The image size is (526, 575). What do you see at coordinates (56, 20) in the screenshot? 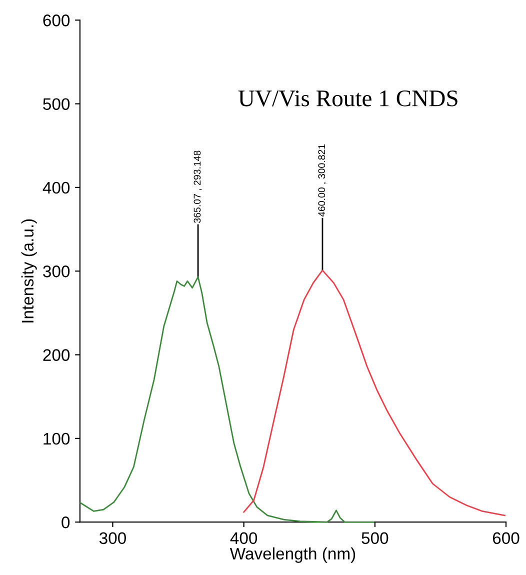
I see `y-tick-label: 600` at bounding box center [56, 20].